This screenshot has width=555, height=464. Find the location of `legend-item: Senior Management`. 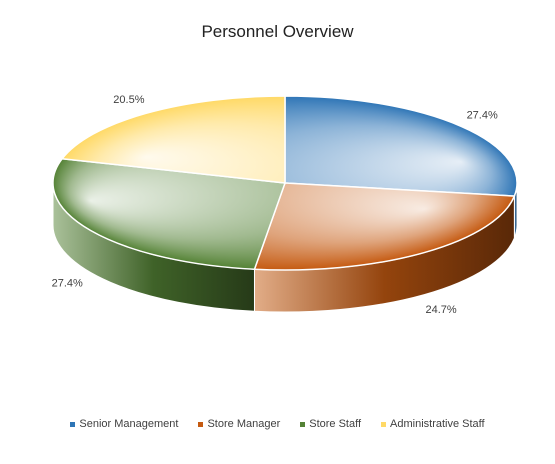

legend-item: Senior Management is located at coordinates (124, 424).